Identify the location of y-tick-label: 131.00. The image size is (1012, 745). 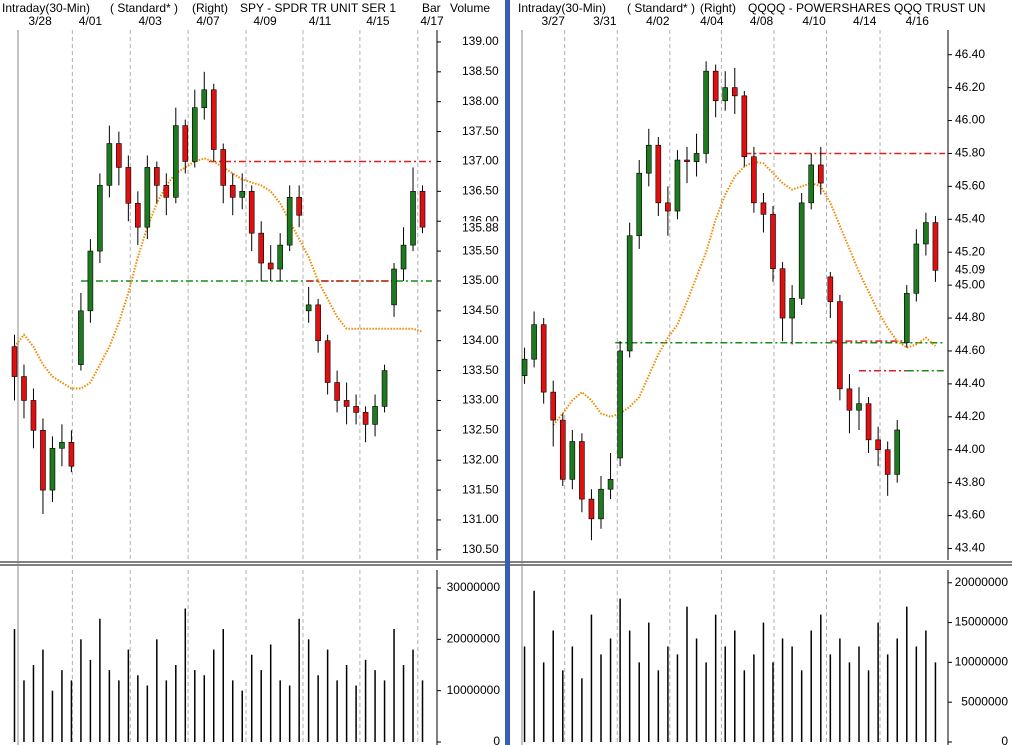
(480, 519).